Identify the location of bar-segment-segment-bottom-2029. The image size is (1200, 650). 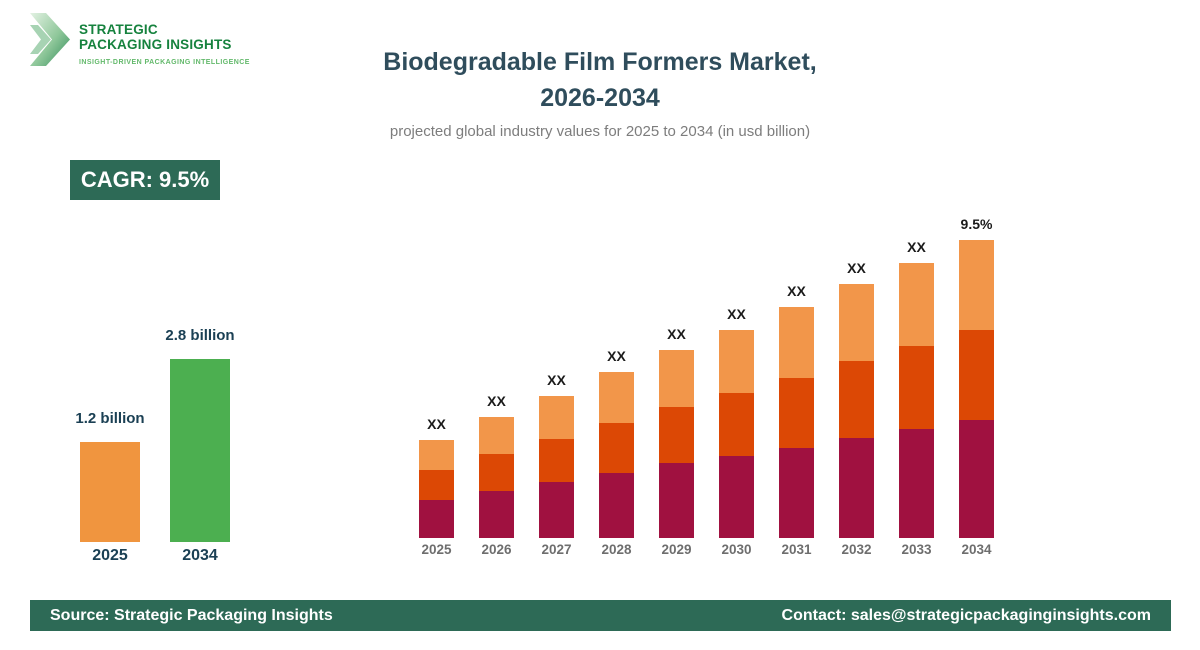
(676, 500).